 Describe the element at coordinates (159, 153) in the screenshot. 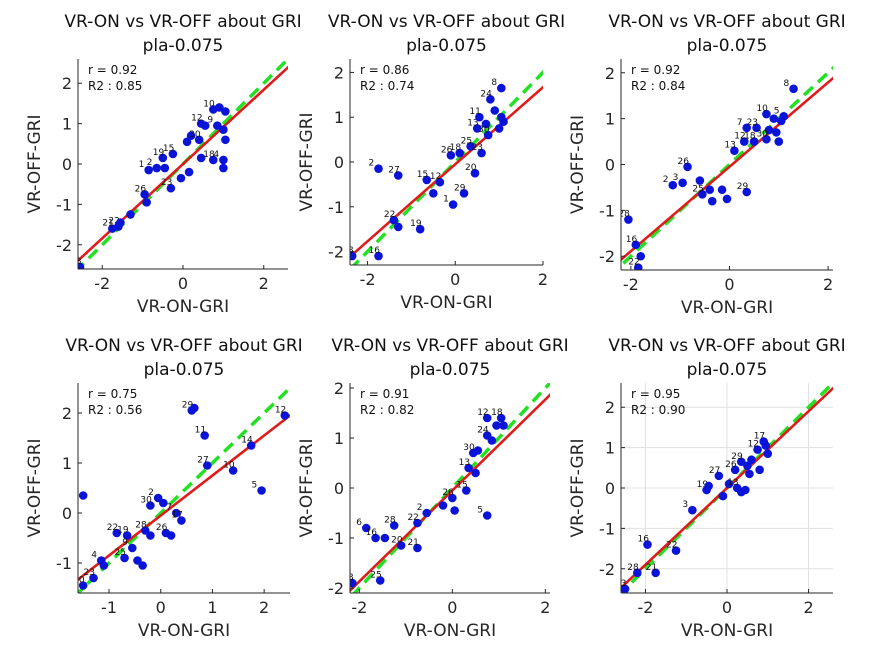

I see `point-label: 19` at that location.